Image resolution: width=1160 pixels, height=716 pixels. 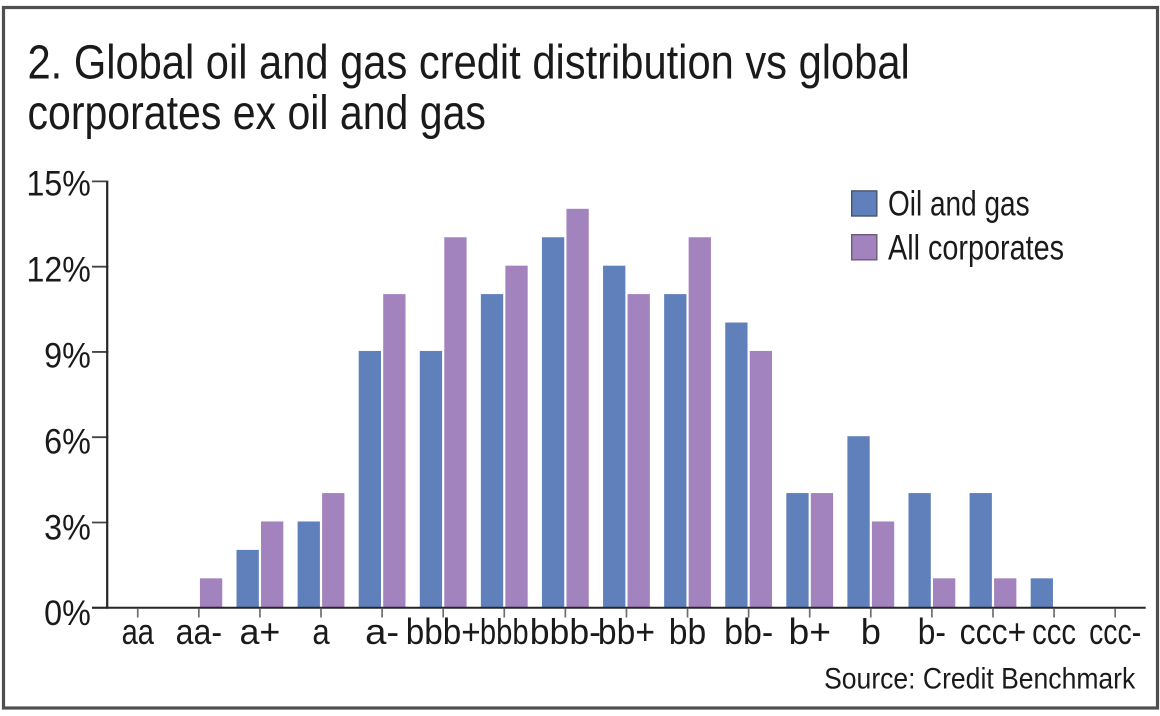 I want to click on svg-text: 6%, so click(x=67, y=442).